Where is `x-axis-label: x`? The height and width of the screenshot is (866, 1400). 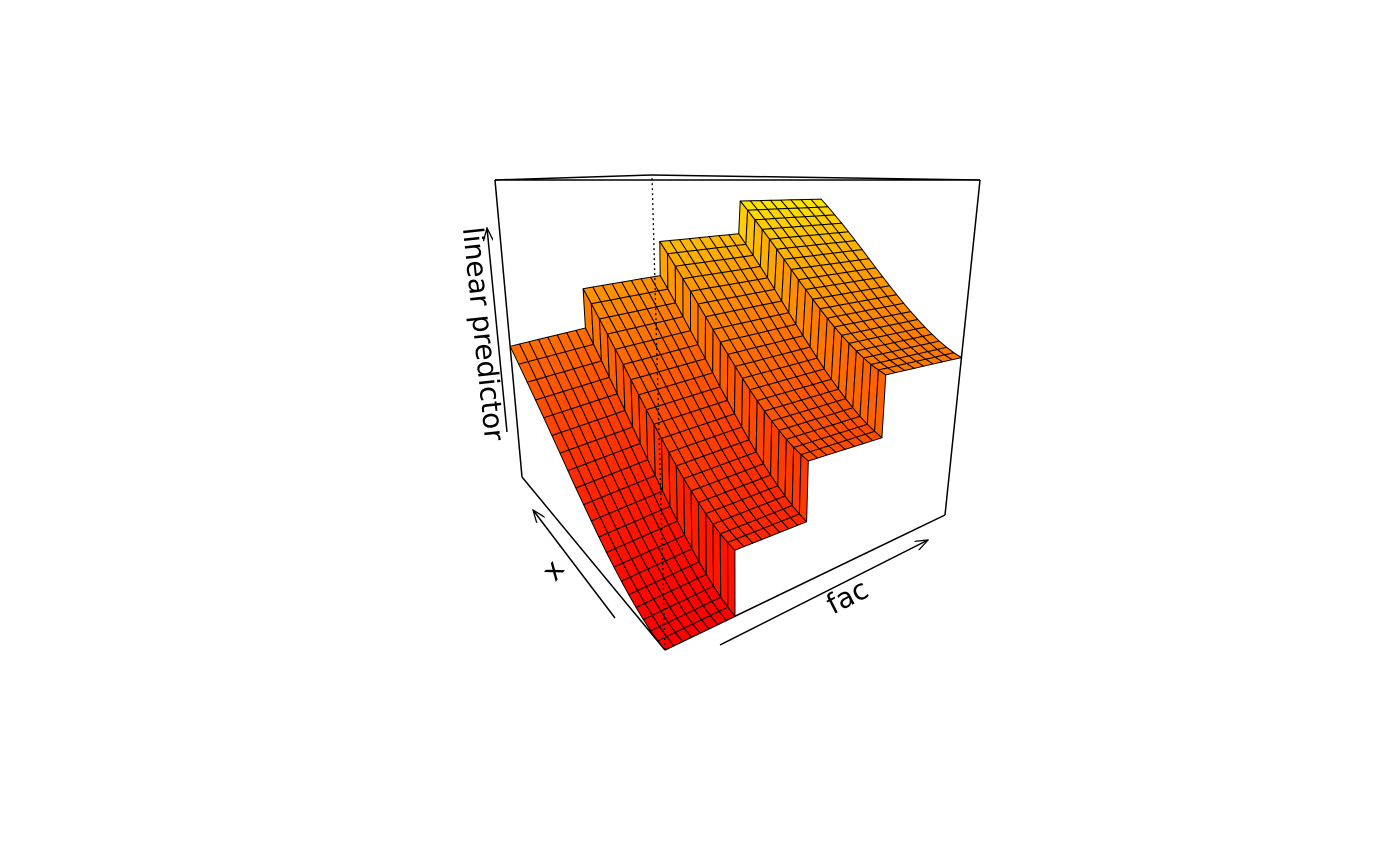 x-axis-label: x is located at coordinates (553, 569).